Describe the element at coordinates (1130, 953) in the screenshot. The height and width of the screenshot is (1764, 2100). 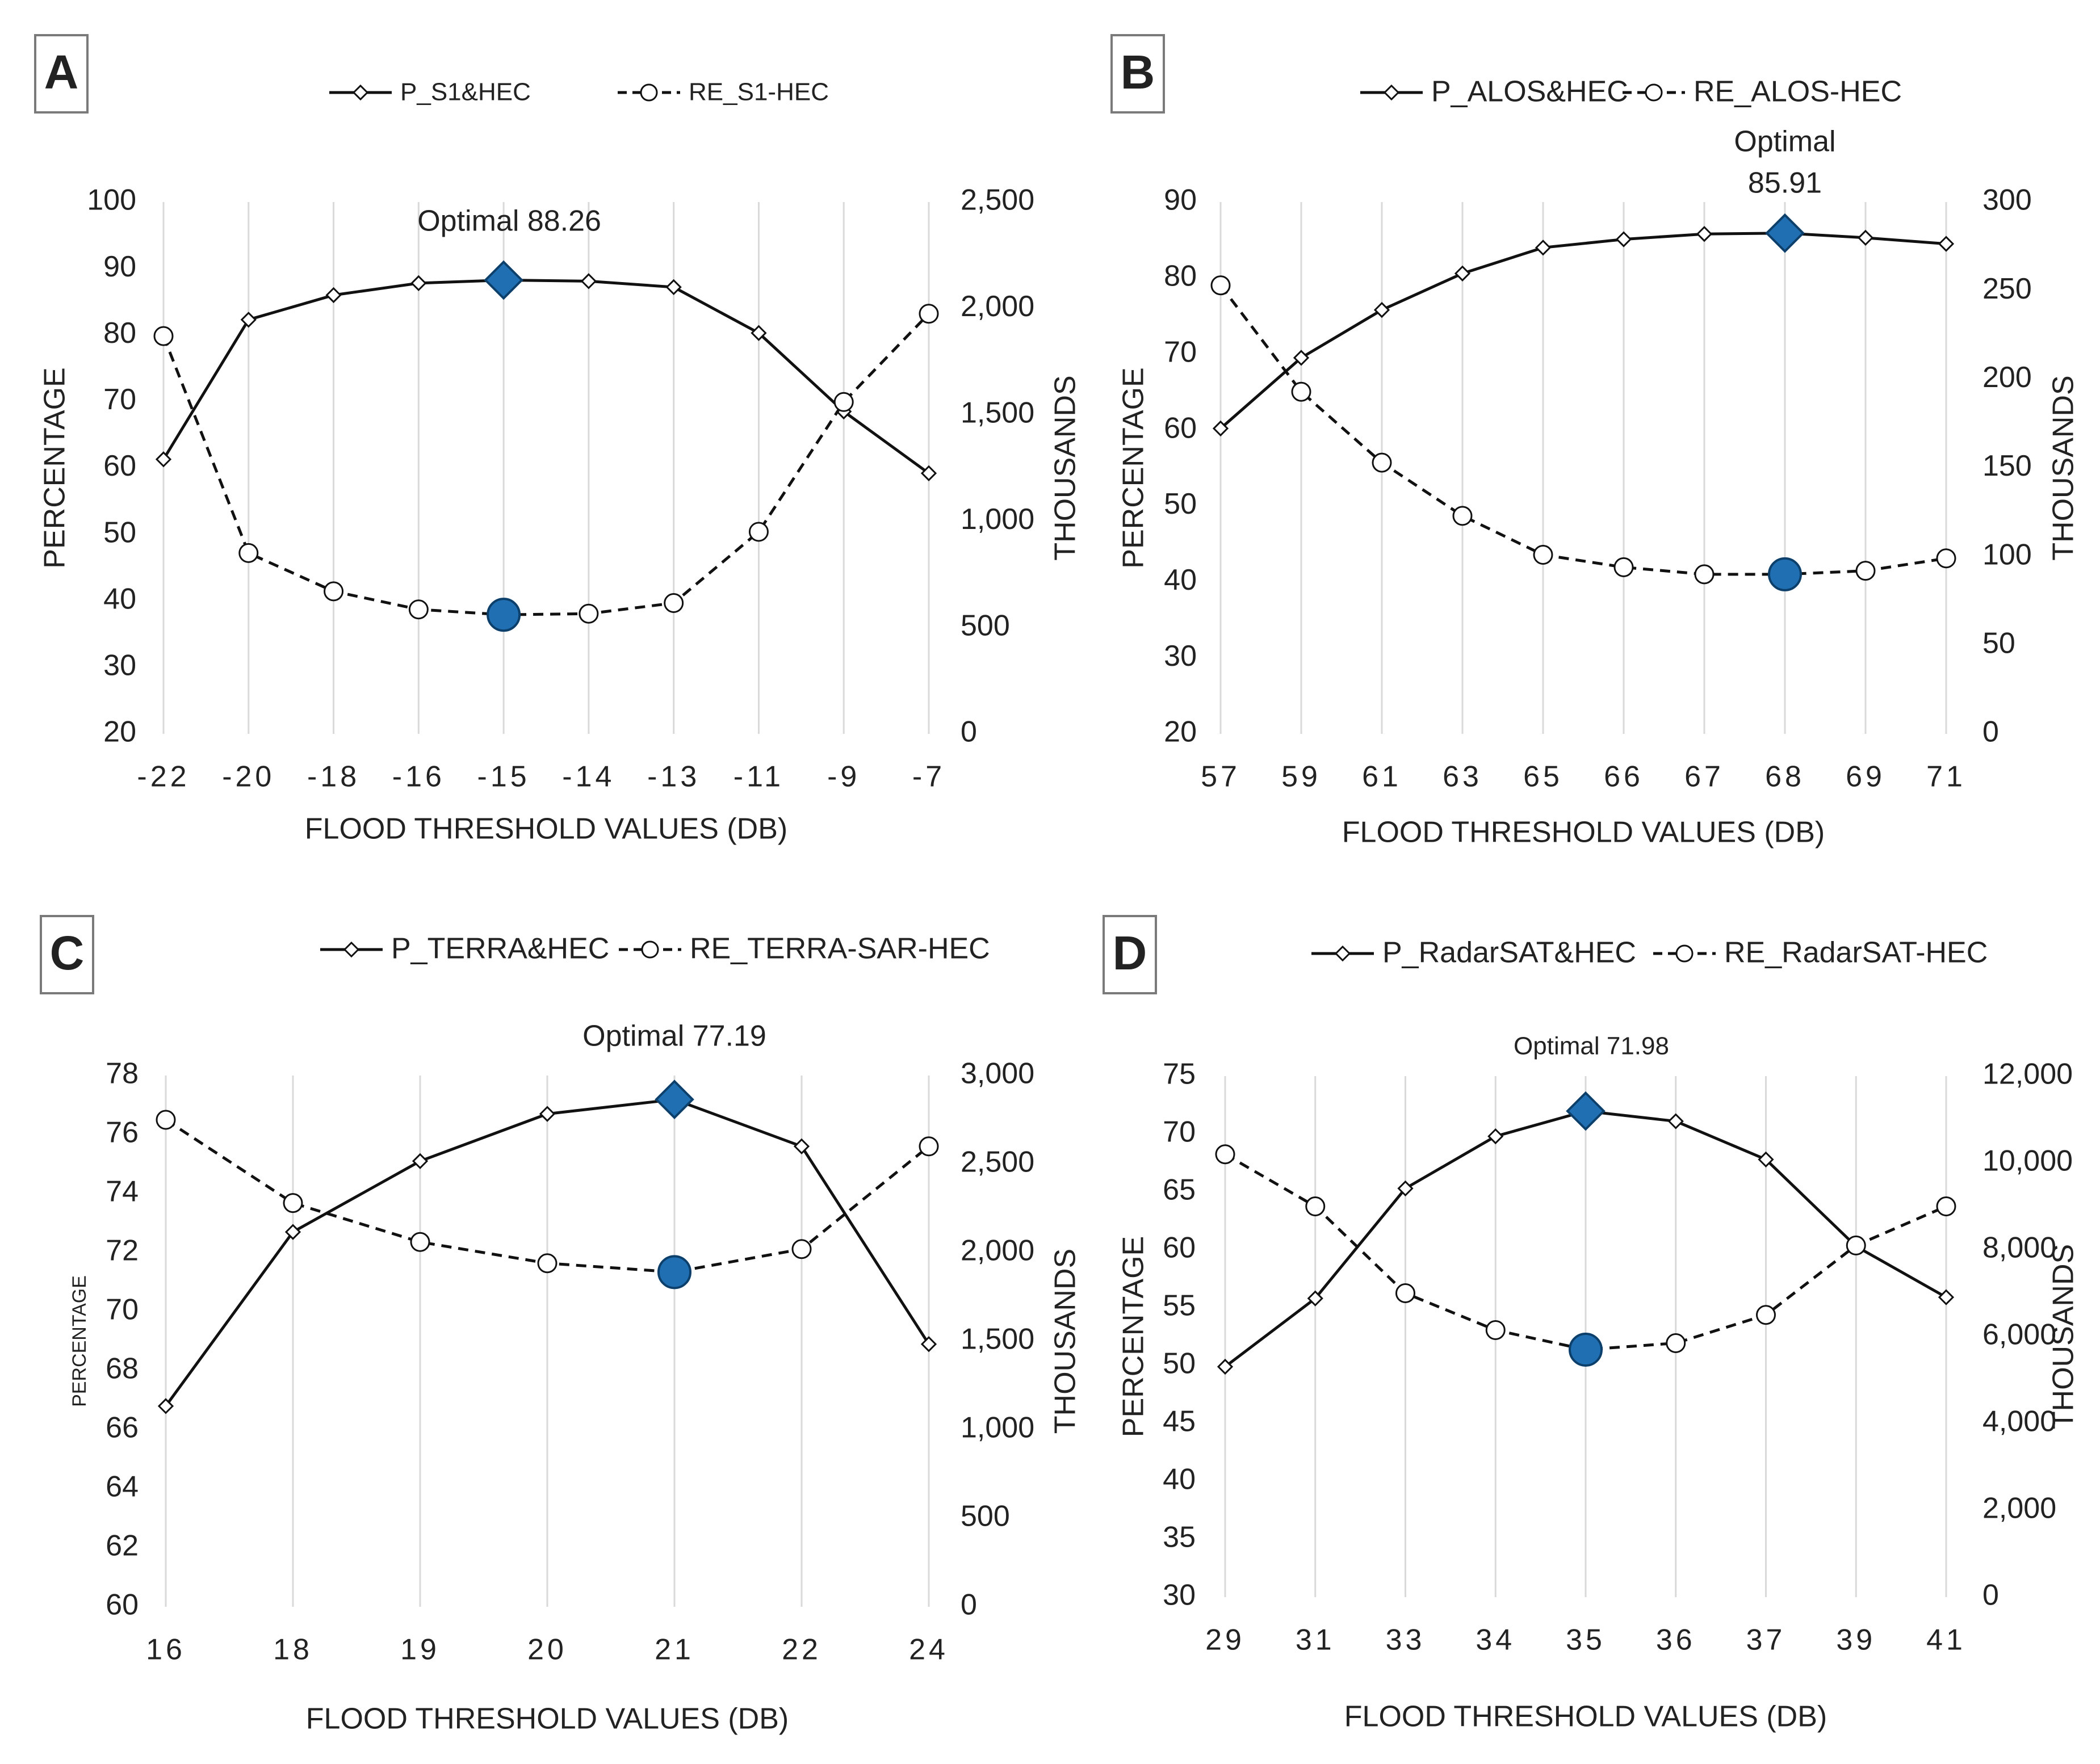
I see `panel-label: D` at that location.